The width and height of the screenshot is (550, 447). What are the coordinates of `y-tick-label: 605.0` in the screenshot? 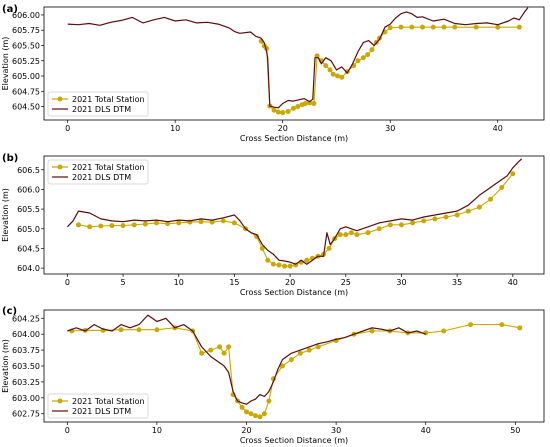 It's located at (28, 229).